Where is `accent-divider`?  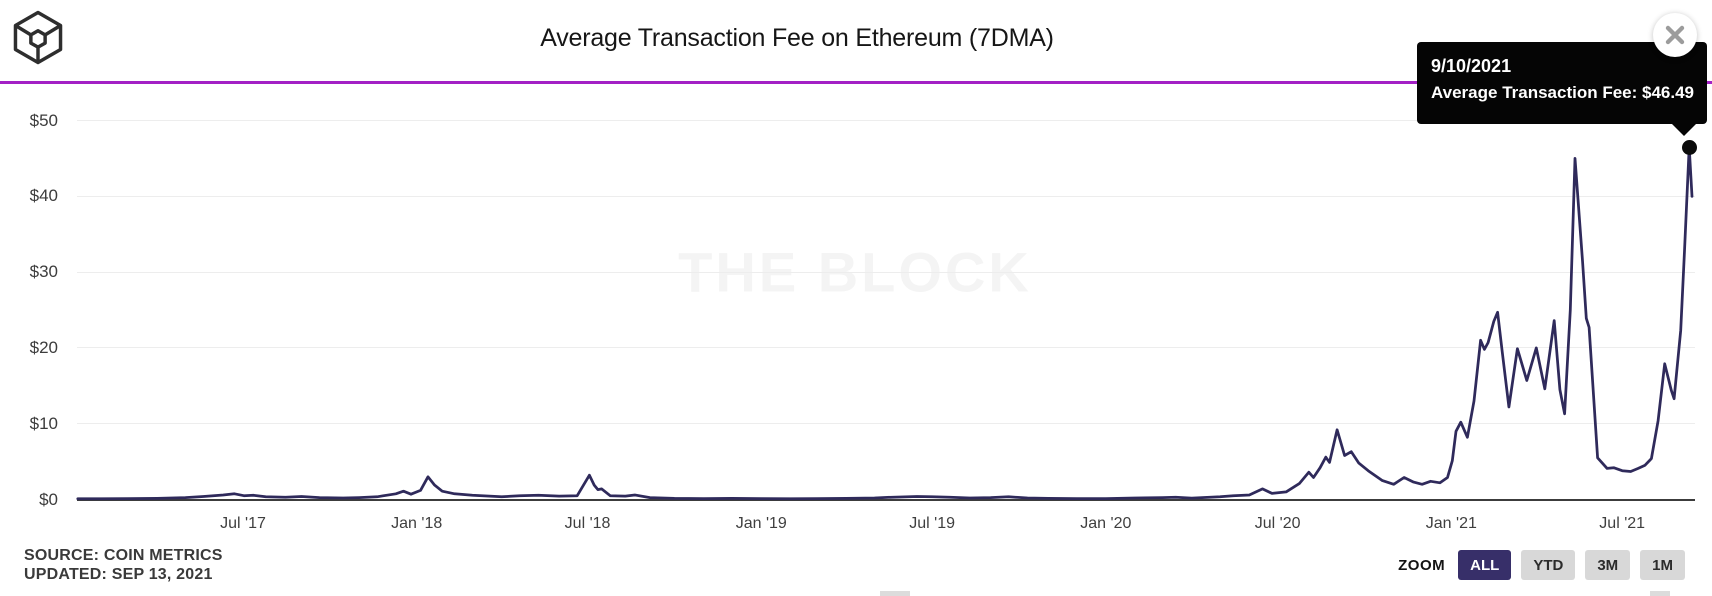 accent-divider is located at coordinates (856, 82).